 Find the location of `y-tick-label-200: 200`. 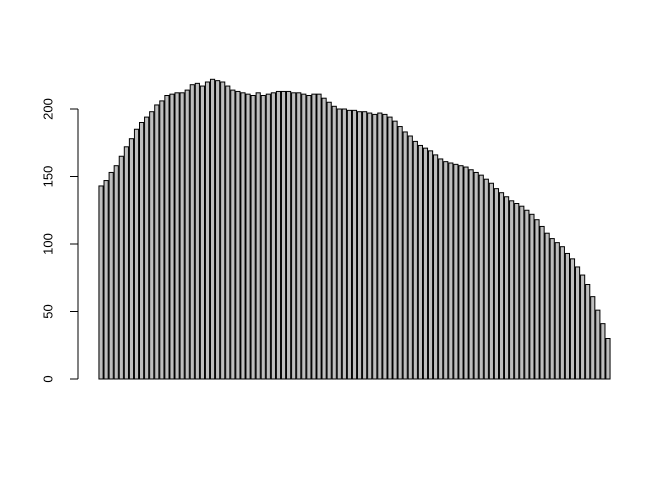

y-tick-label-200: 200 is located at coordinates (48, 109).